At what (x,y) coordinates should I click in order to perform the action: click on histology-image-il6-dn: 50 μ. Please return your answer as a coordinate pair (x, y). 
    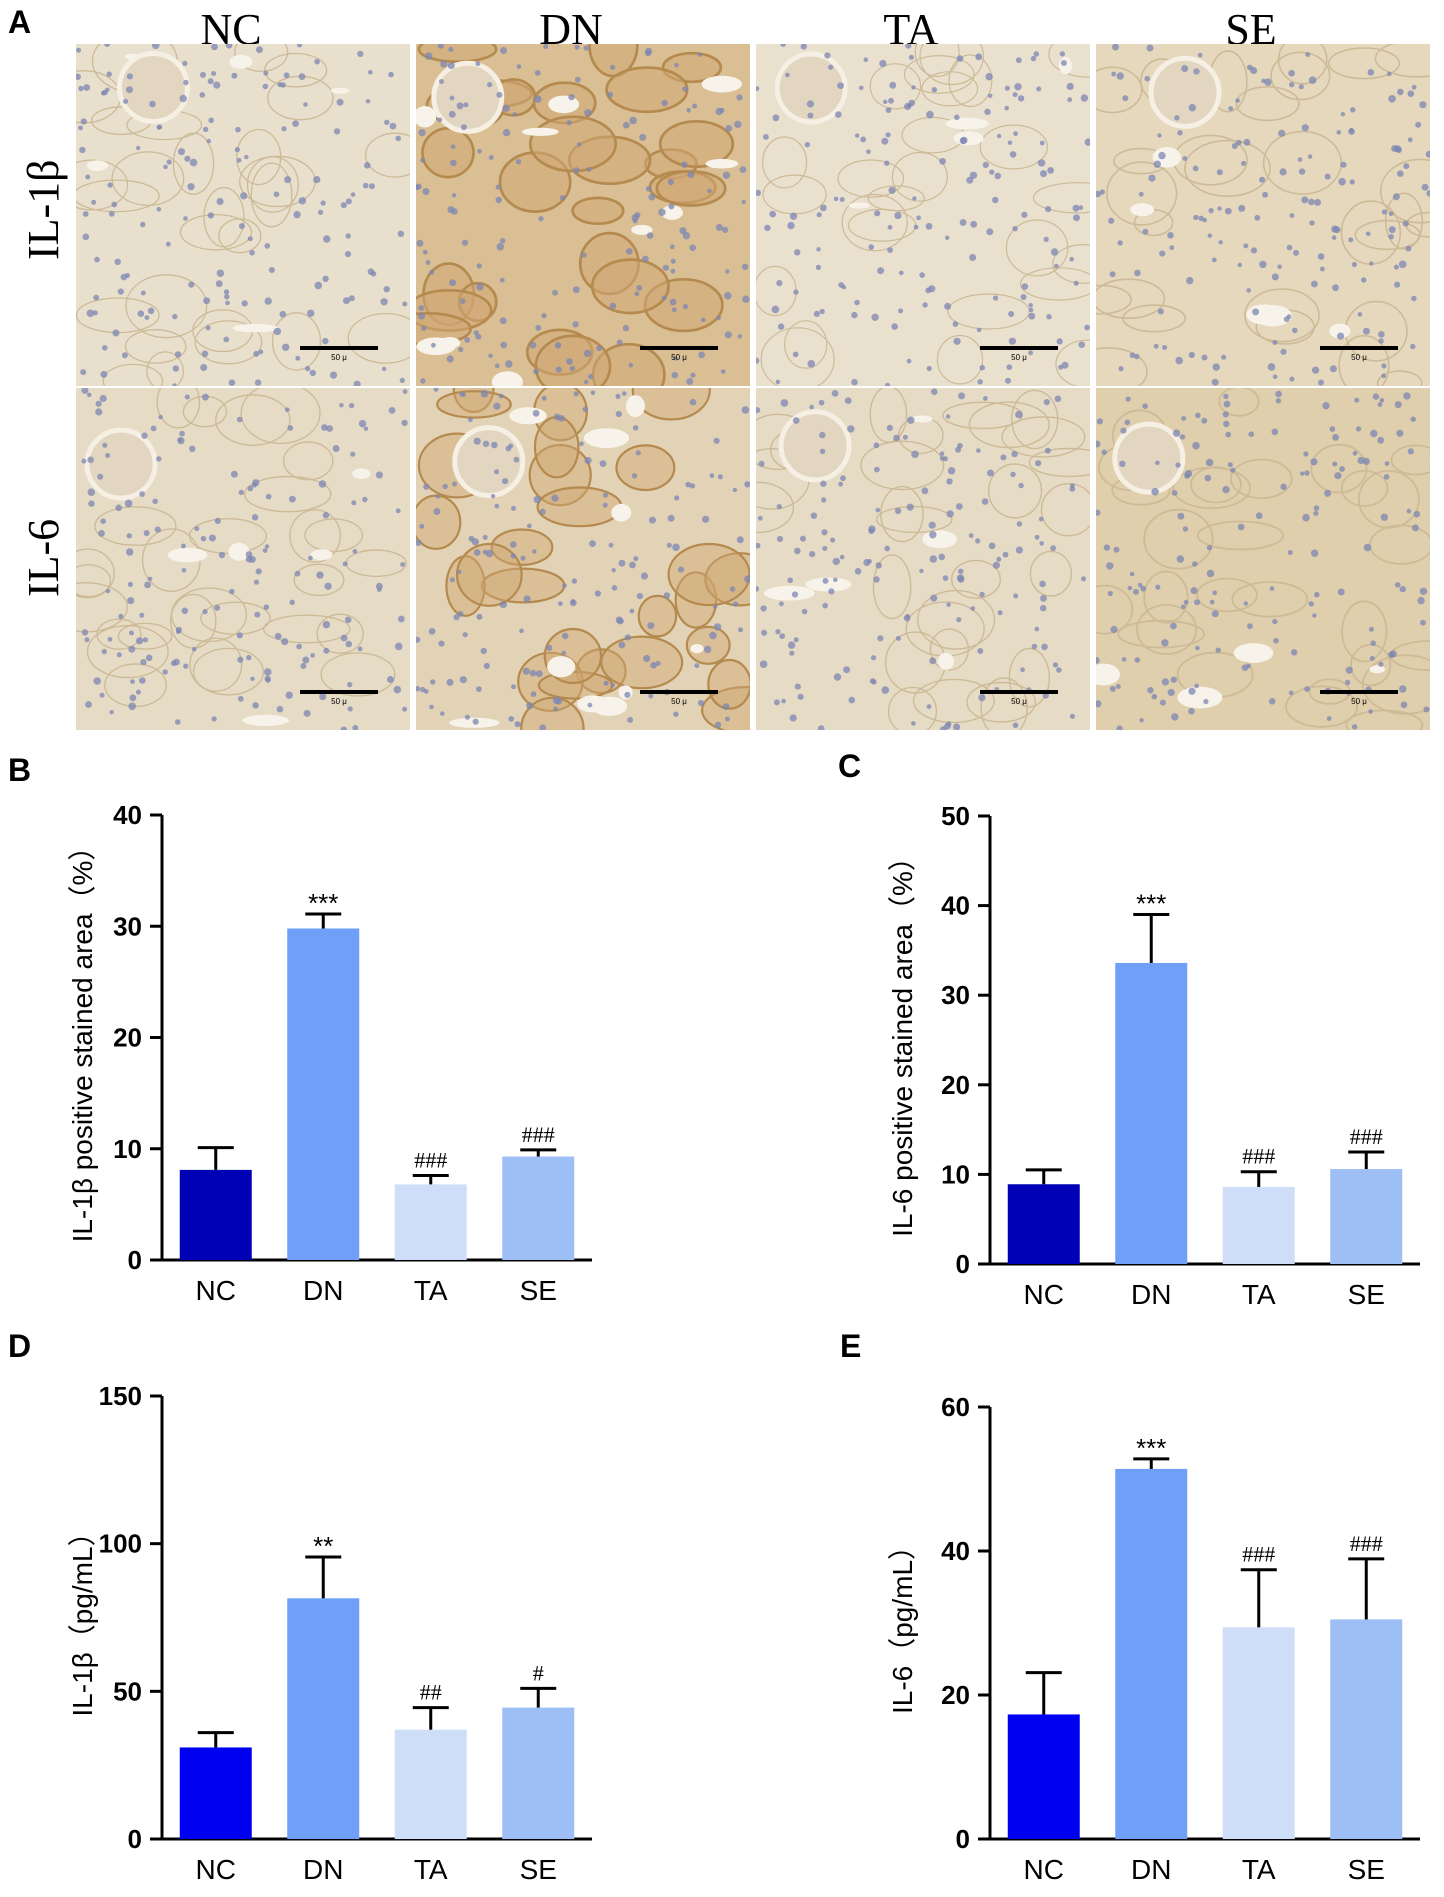
    Looking at the image, I should click on (583, 559).